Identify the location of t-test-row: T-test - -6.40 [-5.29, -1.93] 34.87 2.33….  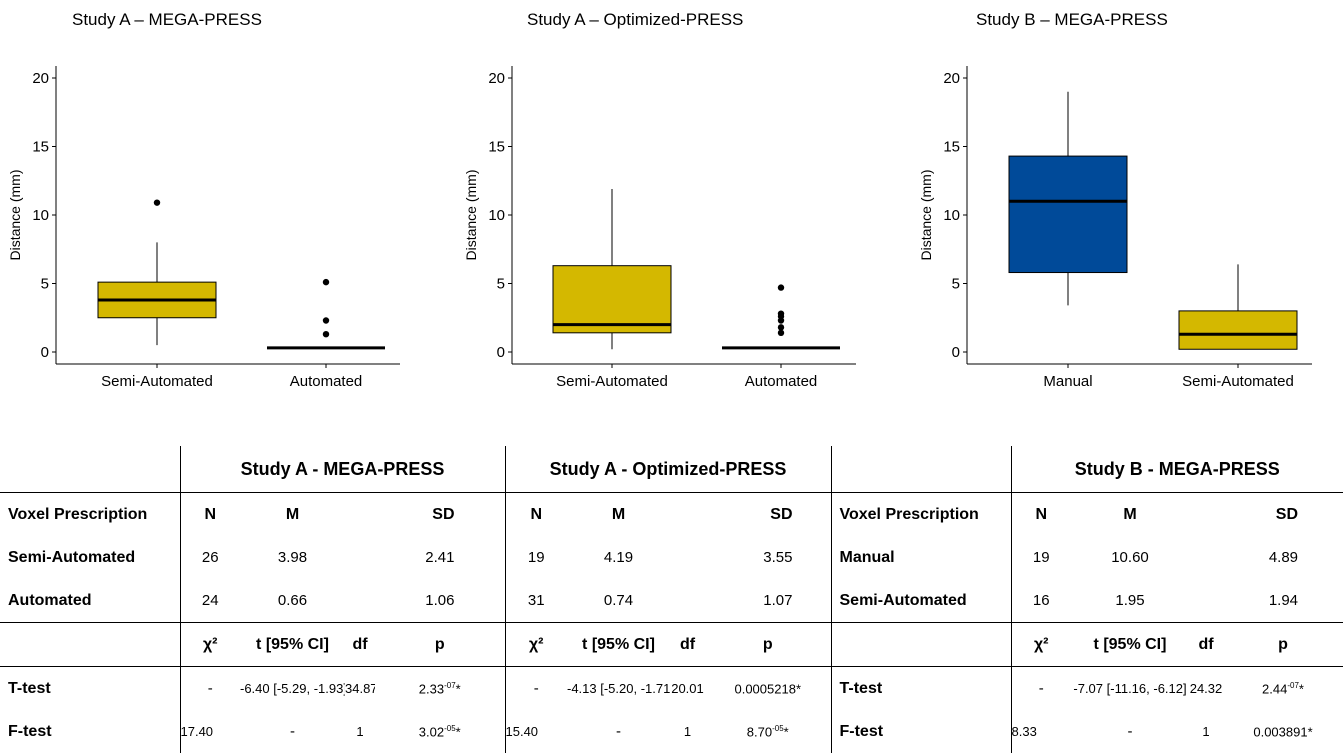
(671, 688).